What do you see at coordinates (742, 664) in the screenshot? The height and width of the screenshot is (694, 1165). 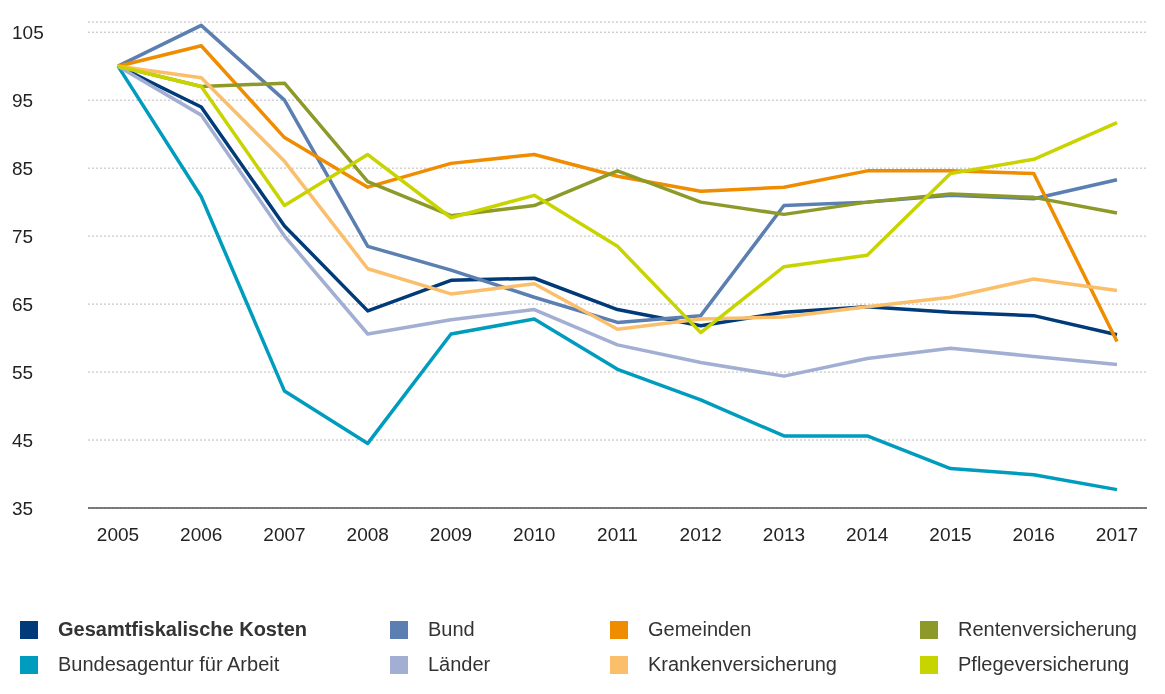 I see `legend-label: Krankenversicherung` at bounding box center [742, 664].